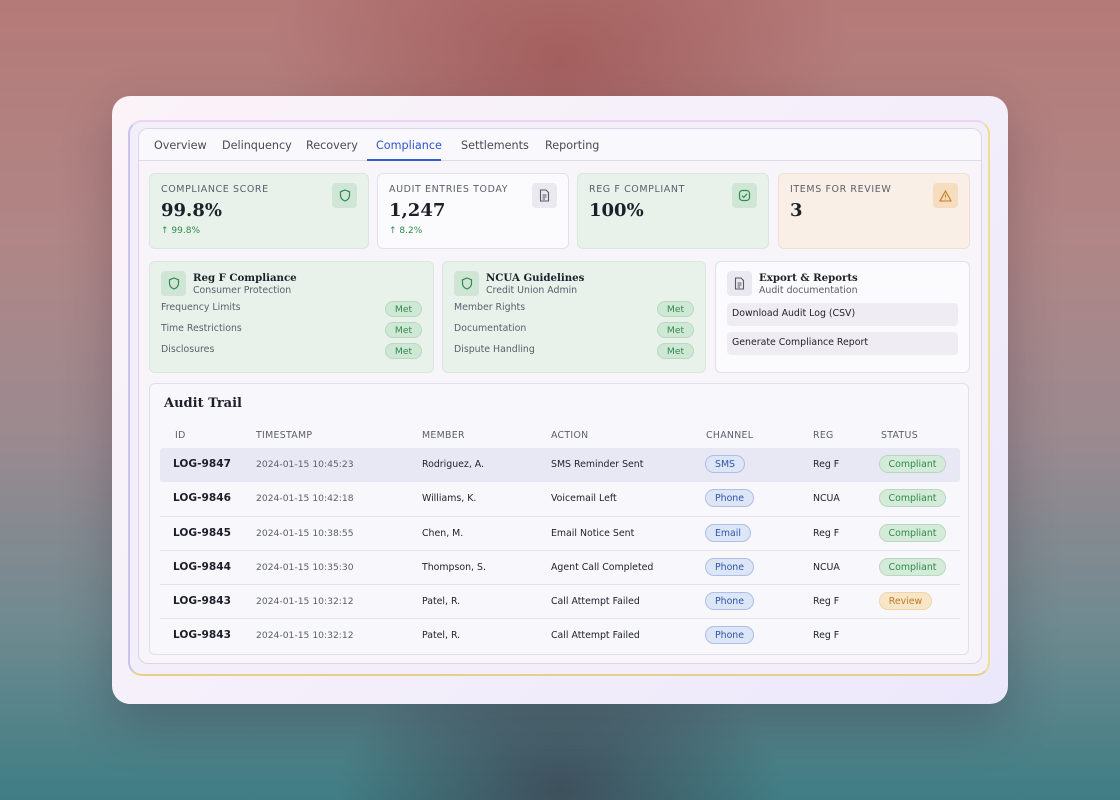 This screenshot has width=1120, height=800. I want to click on requirement-row: Disclosures Met, so click(291, 351).